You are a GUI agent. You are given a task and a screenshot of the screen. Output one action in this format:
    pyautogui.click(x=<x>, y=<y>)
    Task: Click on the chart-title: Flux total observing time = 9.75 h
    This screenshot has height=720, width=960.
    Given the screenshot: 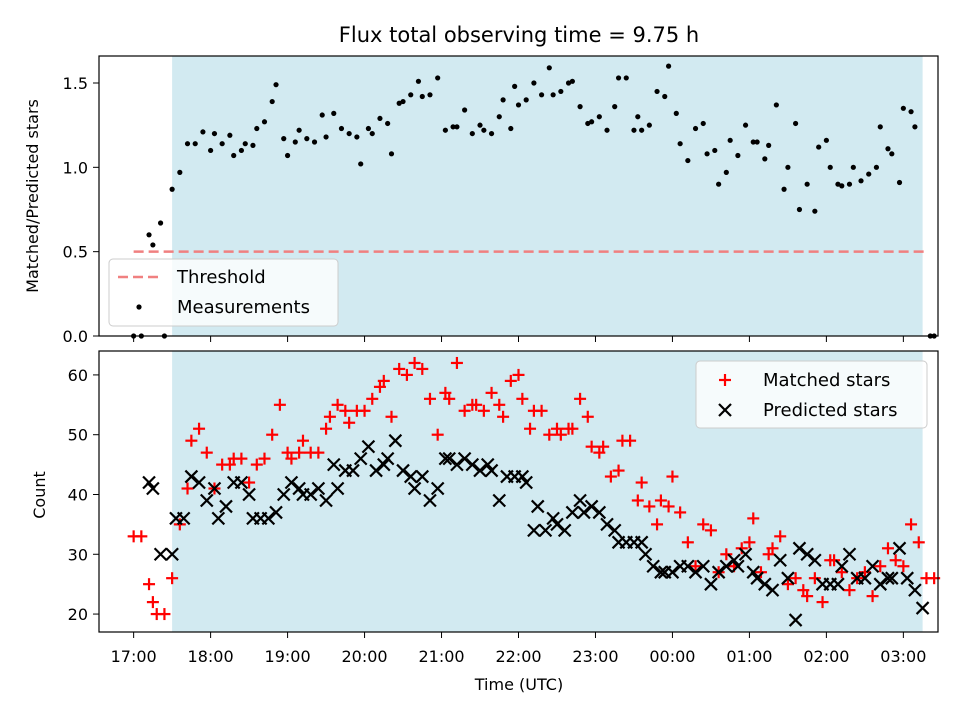 What is the action you would take?
    pyautogui.click(x=519, y=35)
    